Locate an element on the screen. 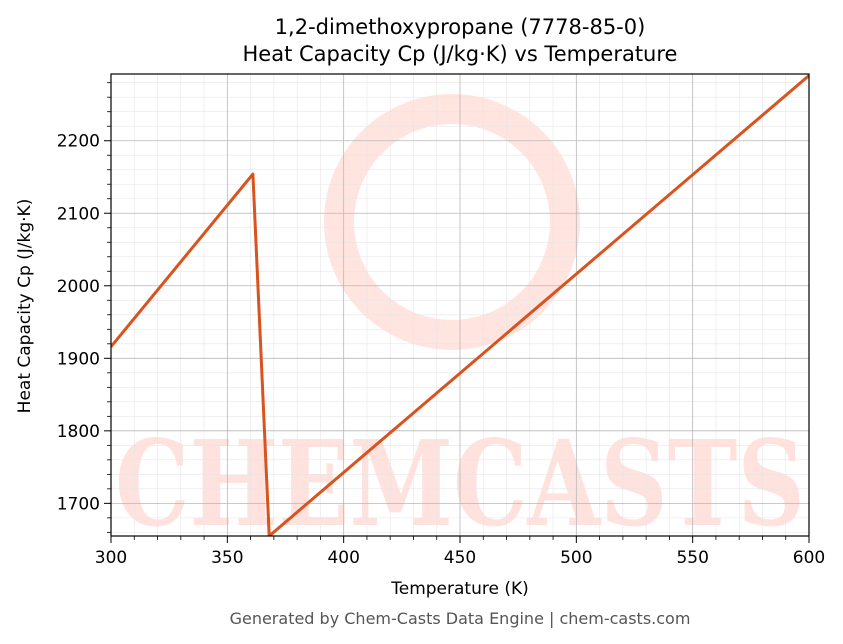 This screenshot has width=843, height=644. y-tick-label: 2200 is located at coordinates (78, 142).